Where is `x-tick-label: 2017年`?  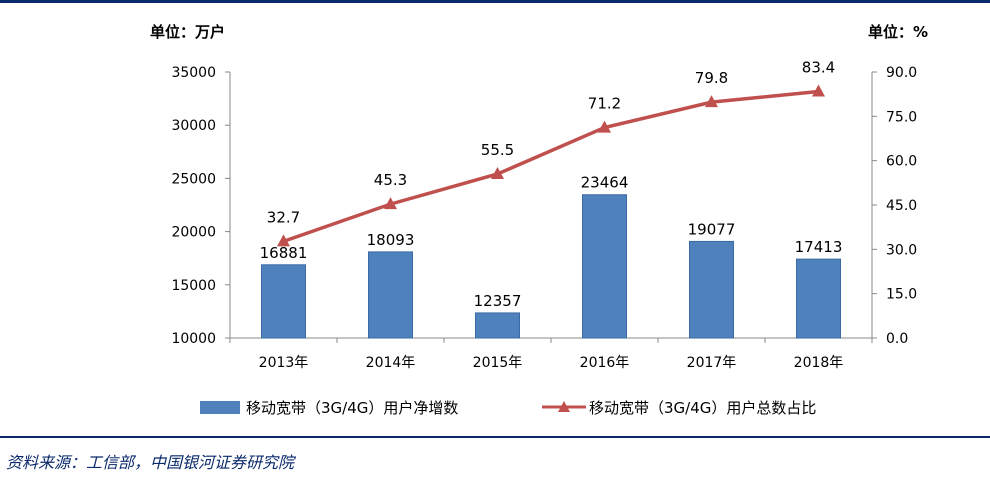 x-tick-label: 2017年 is located at coordinates (712, 363).